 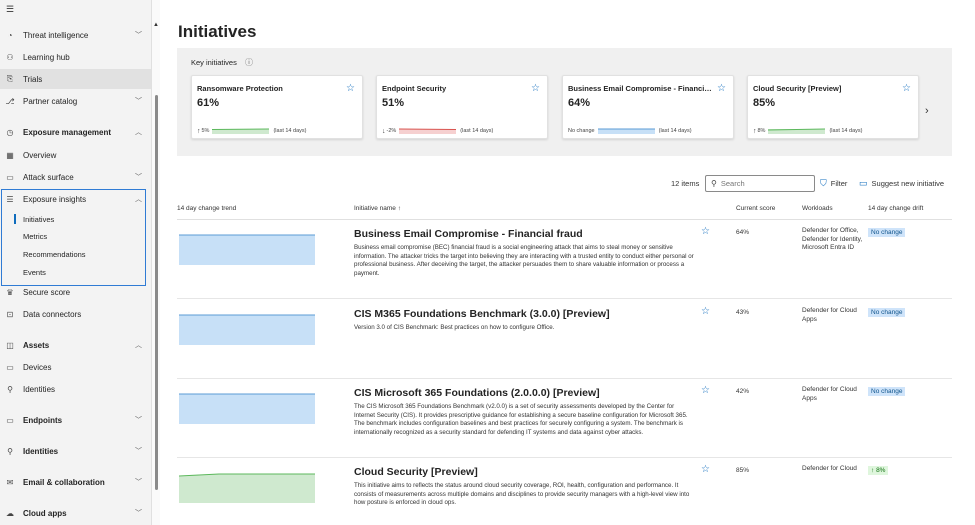 What do you see at coordinates (927, 111) in the screenshot?
I see `chevron-right-icon: ›` at bounding box center [927, 111].